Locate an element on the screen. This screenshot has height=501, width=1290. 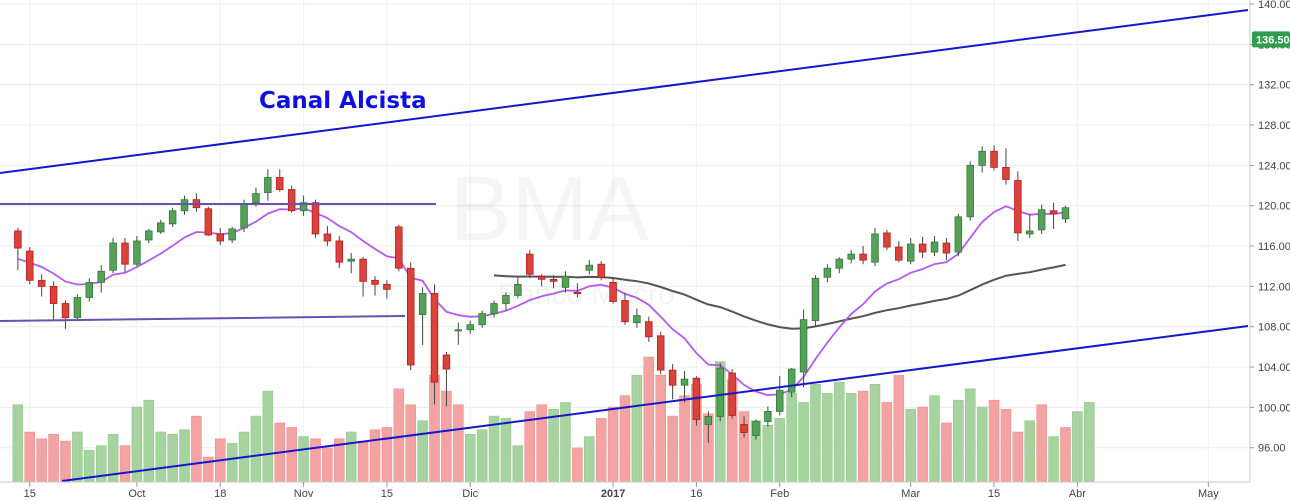
y-tick-label: 128.00 is located at coordinates (1274, 126).